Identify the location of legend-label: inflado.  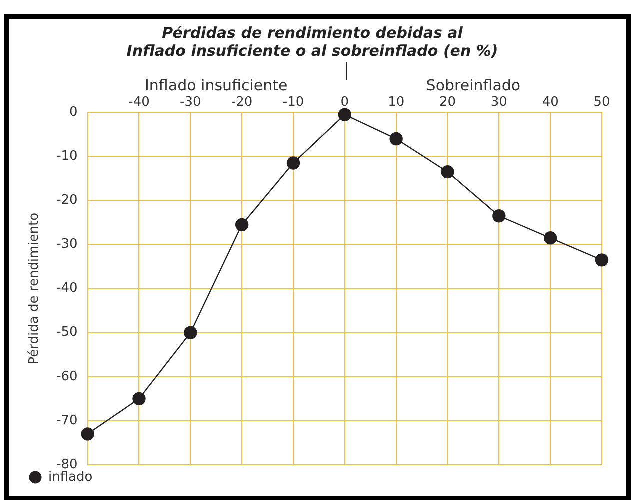
(70, 477).